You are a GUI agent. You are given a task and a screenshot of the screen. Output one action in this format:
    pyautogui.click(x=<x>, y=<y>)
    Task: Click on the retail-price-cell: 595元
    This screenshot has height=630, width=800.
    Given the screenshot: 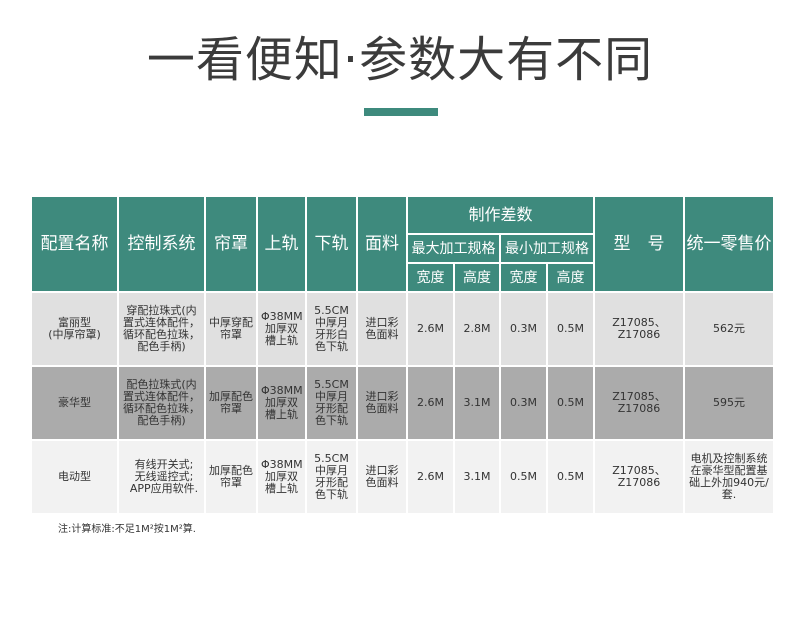 What is the action you would take?
    pyautogui.click(x=729, y=403)
    